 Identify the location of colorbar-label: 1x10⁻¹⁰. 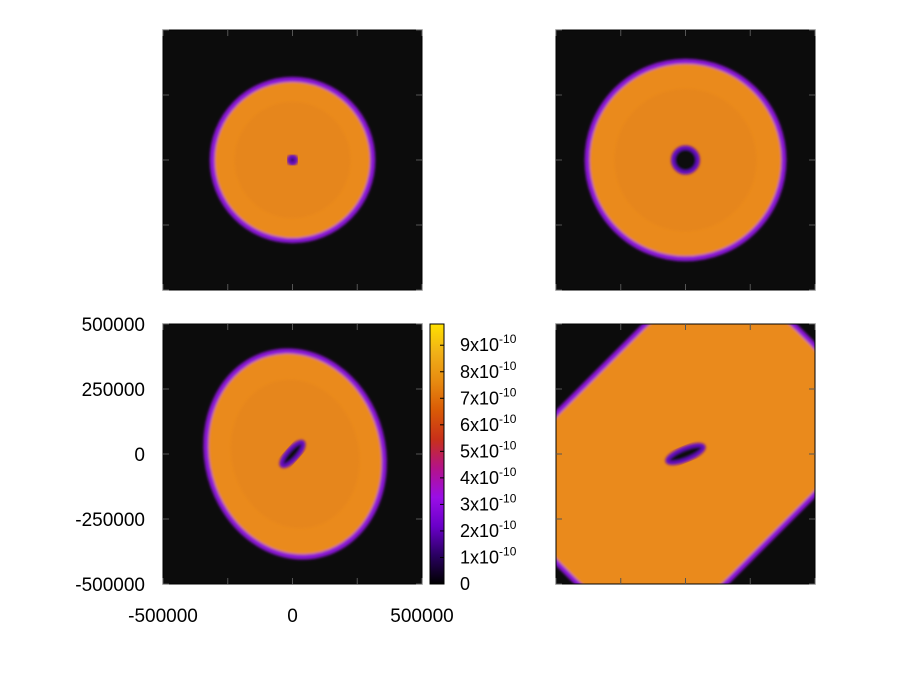
(488, 555).